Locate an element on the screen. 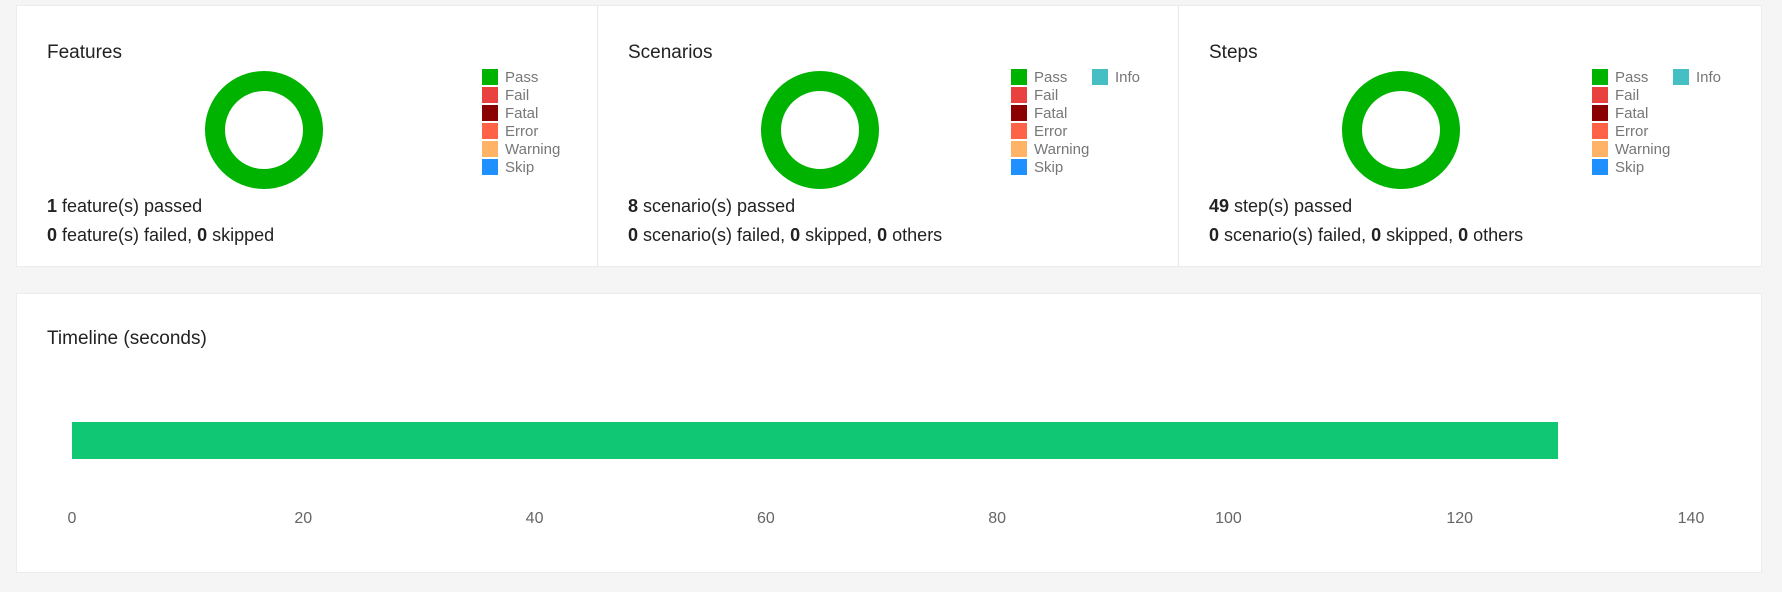 Image resolution: width=1782 pixels, height=592 pixels. steps-legend-extra: Info is located at coordinates (1697, 77).